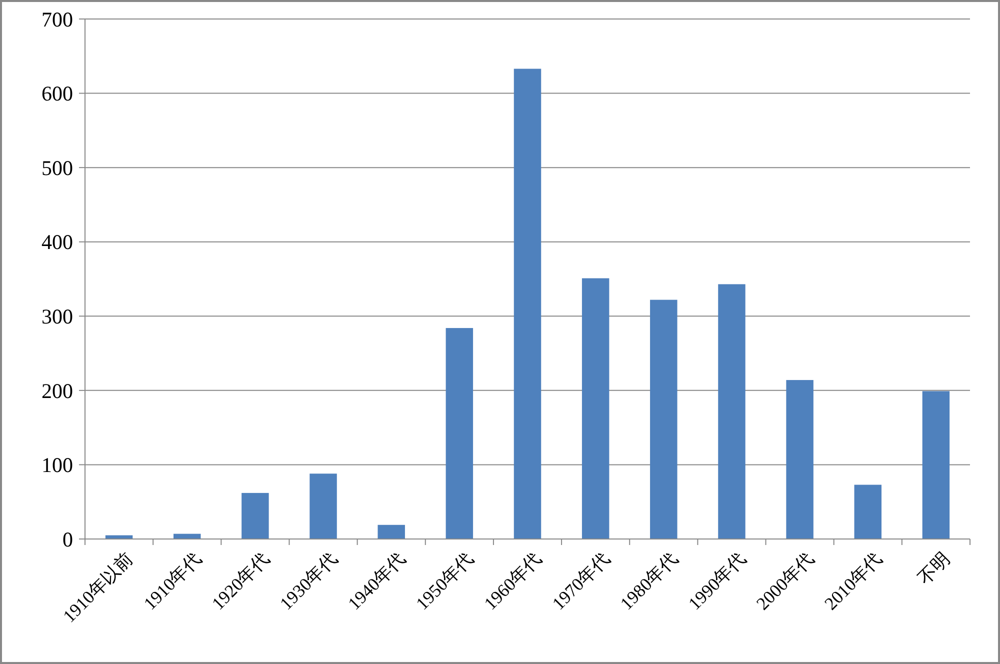  What do you see at coordinates (57, 465) in the screenshot?
I see `y-tick-label: 100` at bounding box center [57, 465].